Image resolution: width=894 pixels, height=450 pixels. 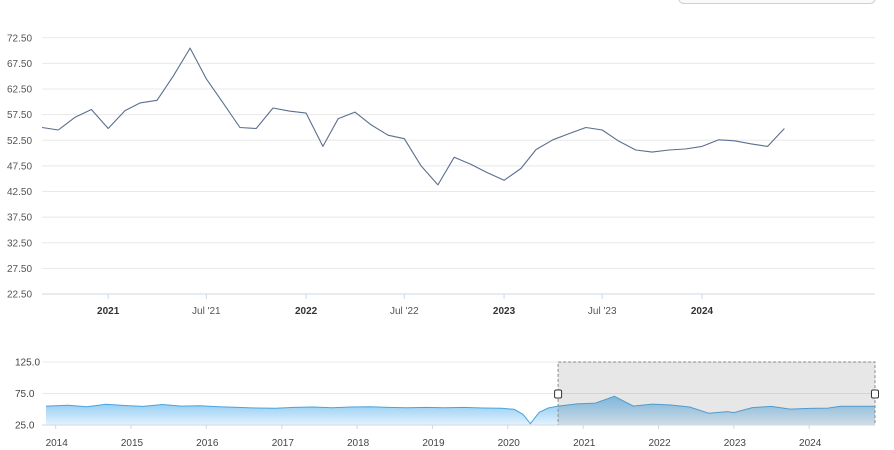 I want to click on nav-x-tick-label: 2018, so click(x=358, y=443).